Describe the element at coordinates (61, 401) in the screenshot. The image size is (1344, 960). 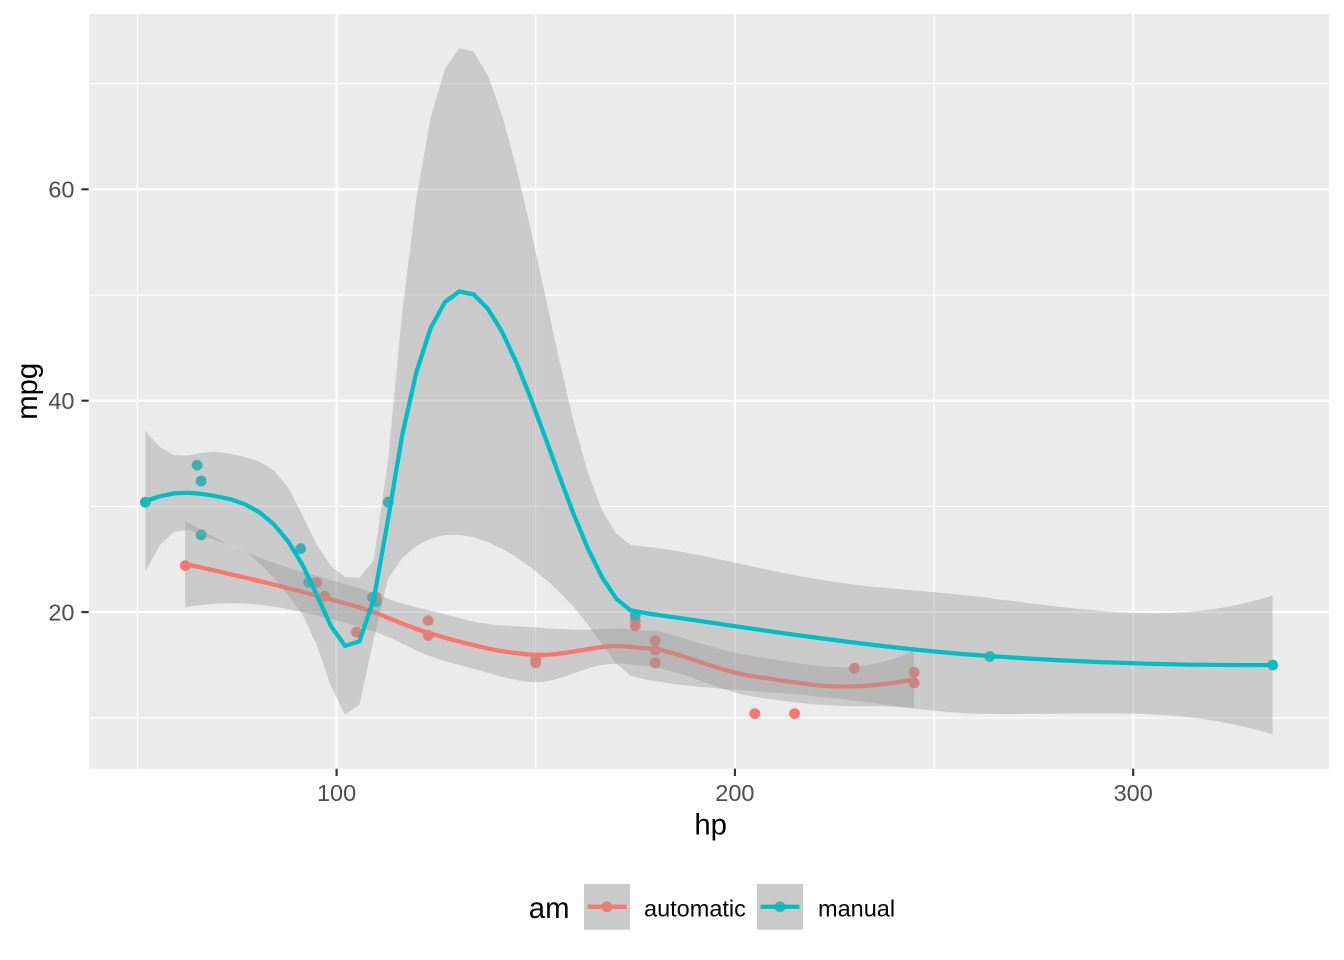
I see `svg-text: 40` at that location.